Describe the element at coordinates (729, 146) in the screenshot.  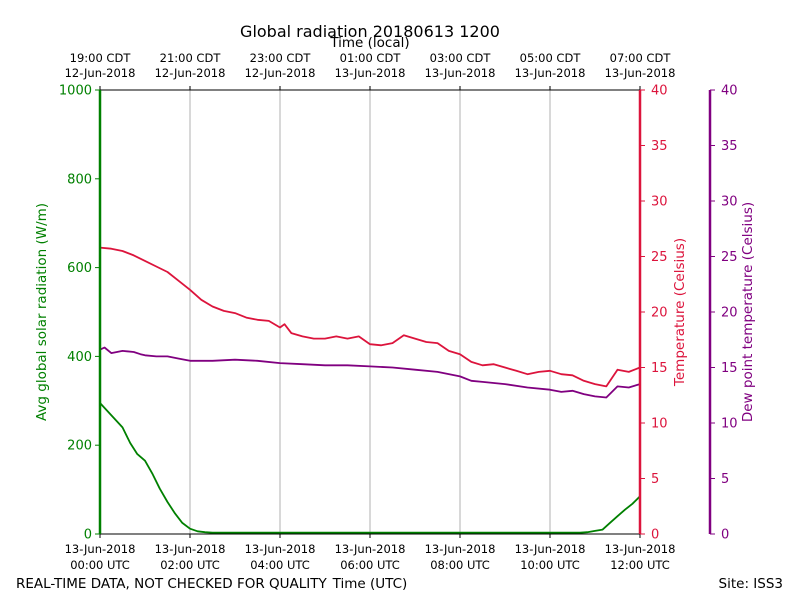
I see `dewpoint-tick-label: 35` at that location.